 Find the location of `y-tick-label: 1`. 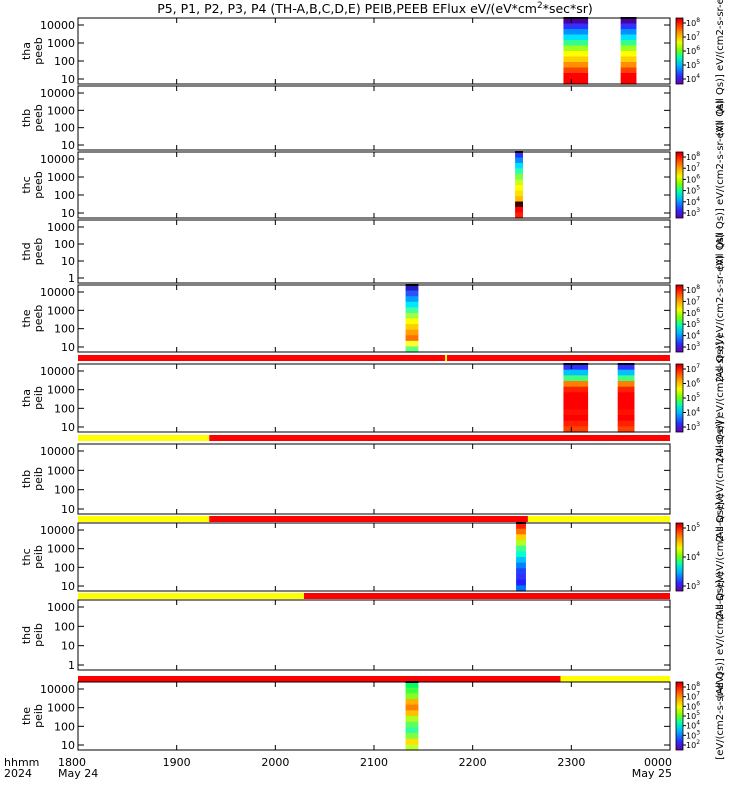

y-tick-label: 1 is located at coordinates (71, 278).